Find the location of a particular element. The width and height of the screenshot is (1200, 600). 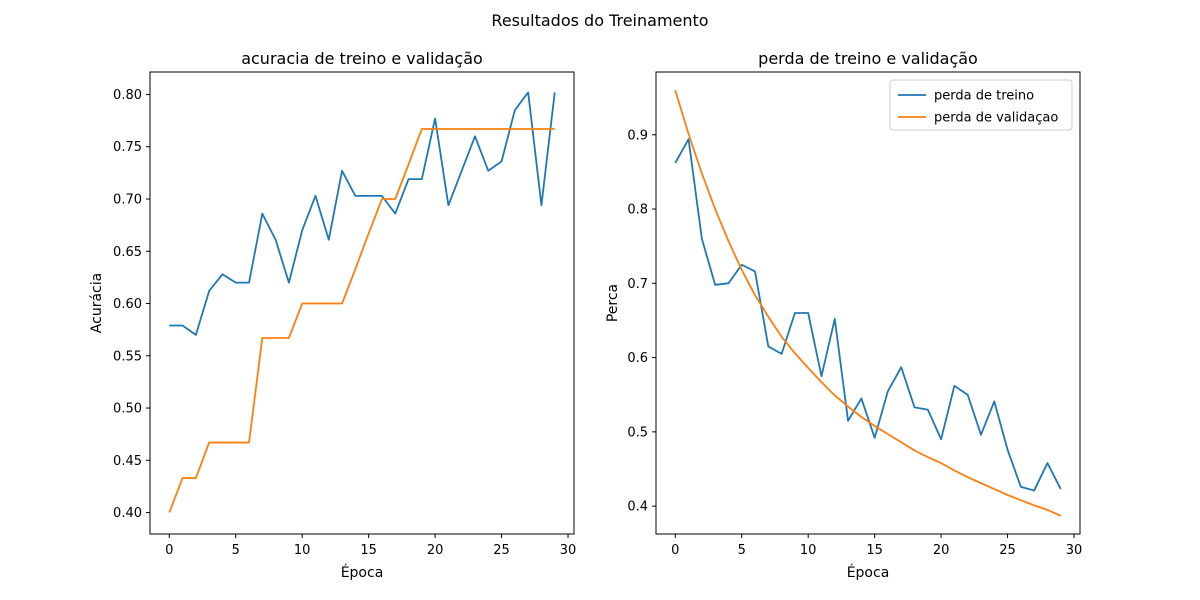

accuracy-y-tick-label: 0.45 is located at coordinates (127, 461).